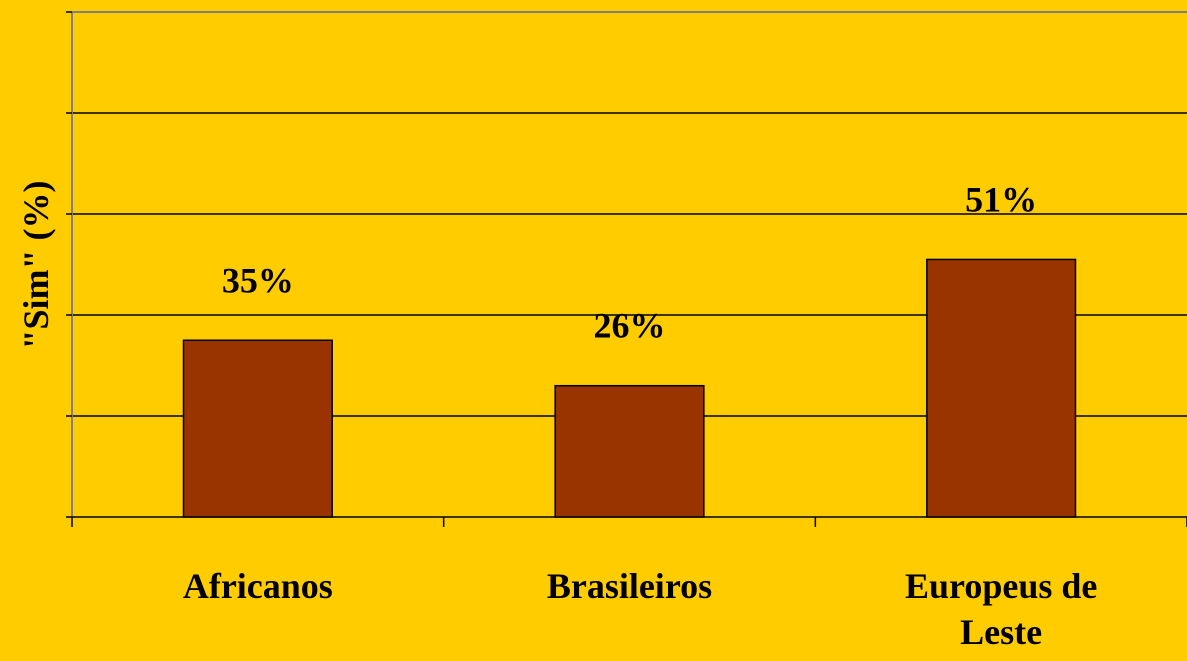  What do you see at coordinates (1001, 609) in the screenshot?
I see `category-label: Europeus de Leste` at bounding box center [1001, 609].